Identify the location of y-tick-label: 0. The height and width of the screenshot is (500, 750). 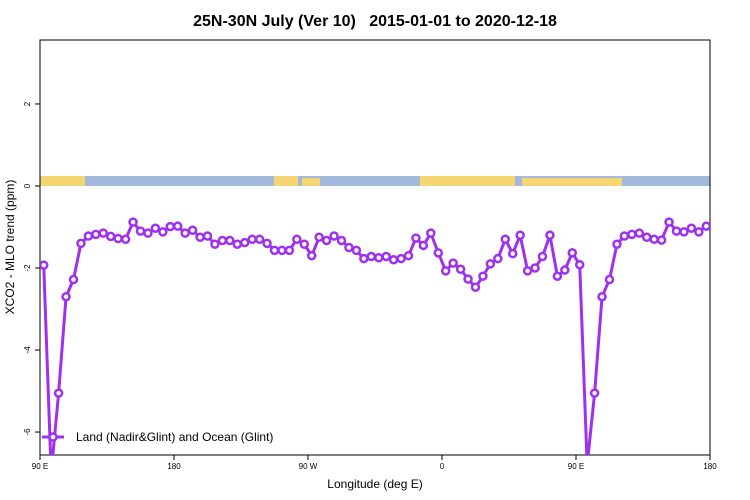
(27, 185).